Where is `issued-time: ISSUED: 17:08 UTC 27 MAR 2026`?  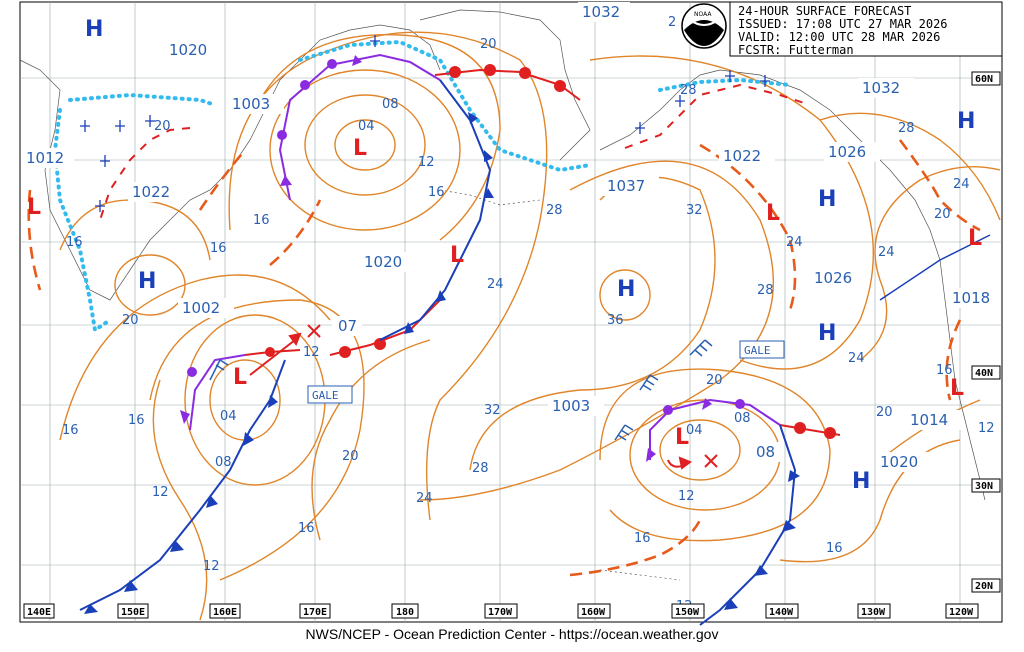
issued-time: ISSUED: 17:08 UTC 27 MAR 2026 is located at coordinates (843, 24).